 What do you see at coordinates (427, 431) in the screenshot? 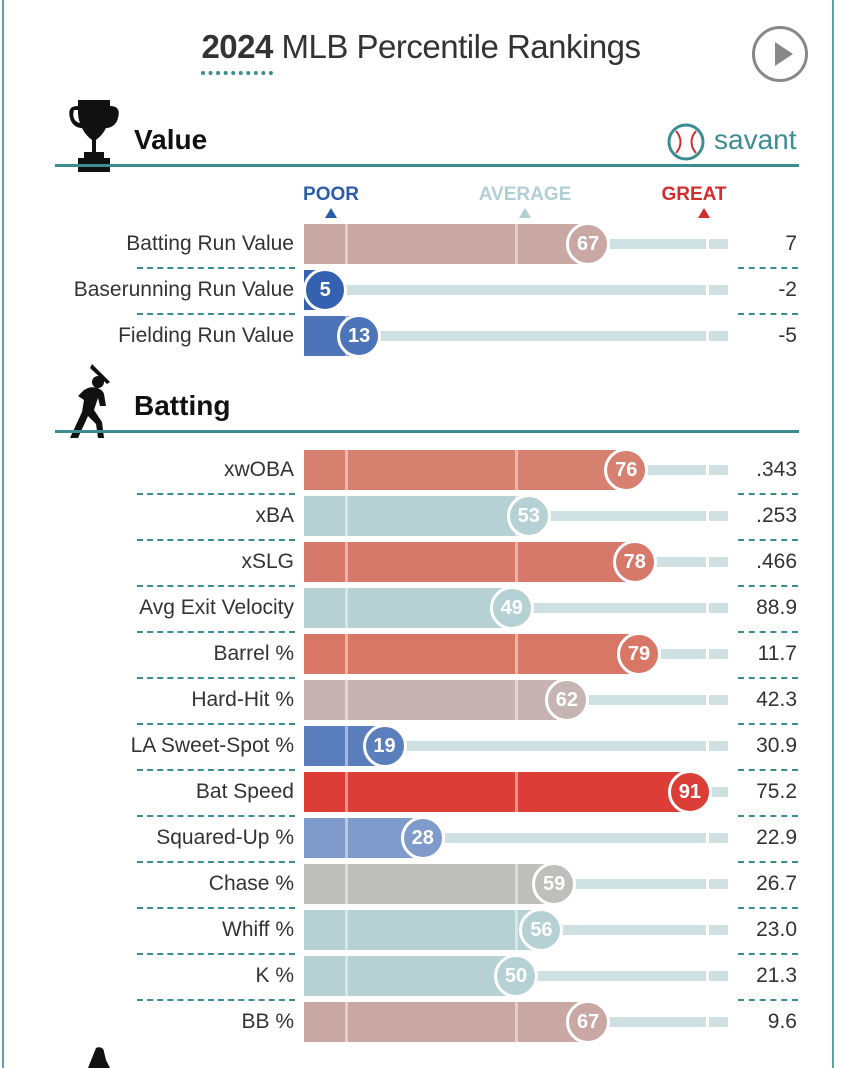
I see `section-divider-batting` at bounding box center [427, 431].